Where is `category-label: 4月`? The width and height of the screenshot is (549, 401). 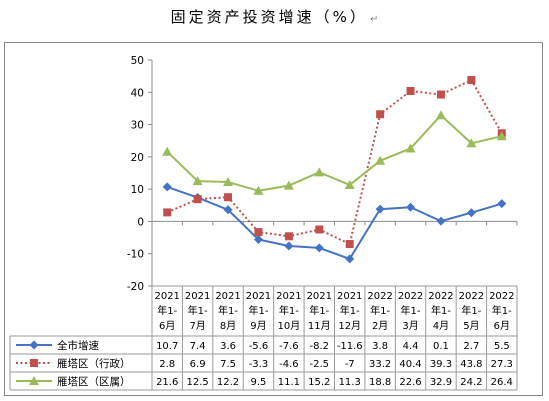
category-label: 4月 is located at coordinates (441, 326).